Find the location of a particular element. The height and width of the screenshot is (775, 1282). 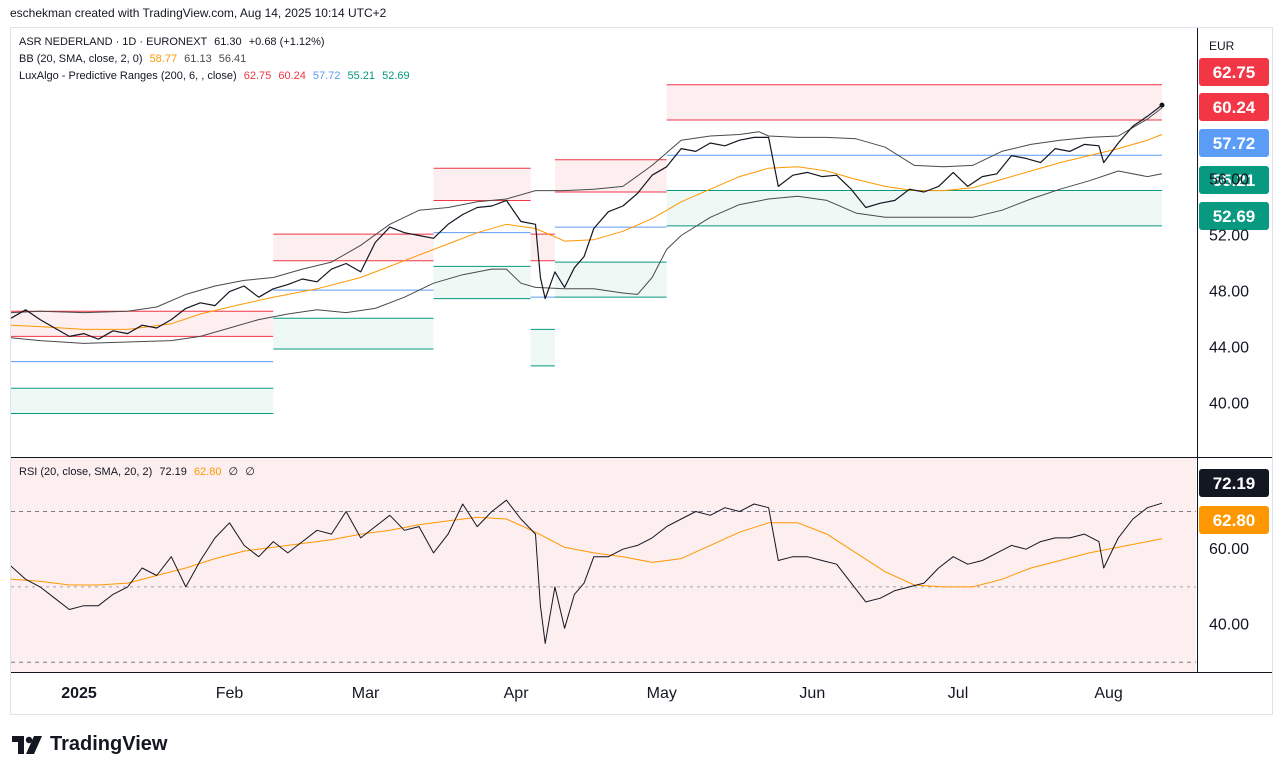

bb-upper-value: 61.13 is located at coordinates (198, 59).